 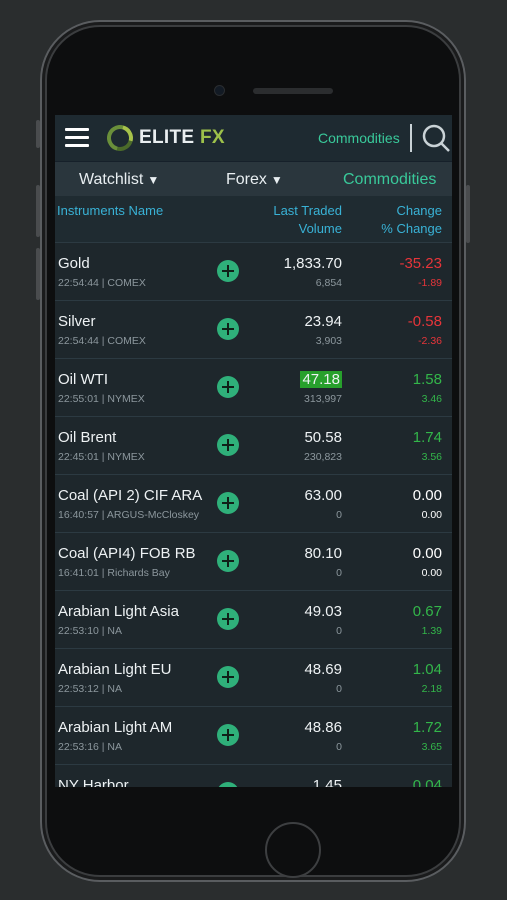 What do you see at coordinates (219, 90) in the screenshot?
I see `camera-icon` at bounding box center [219, 90].